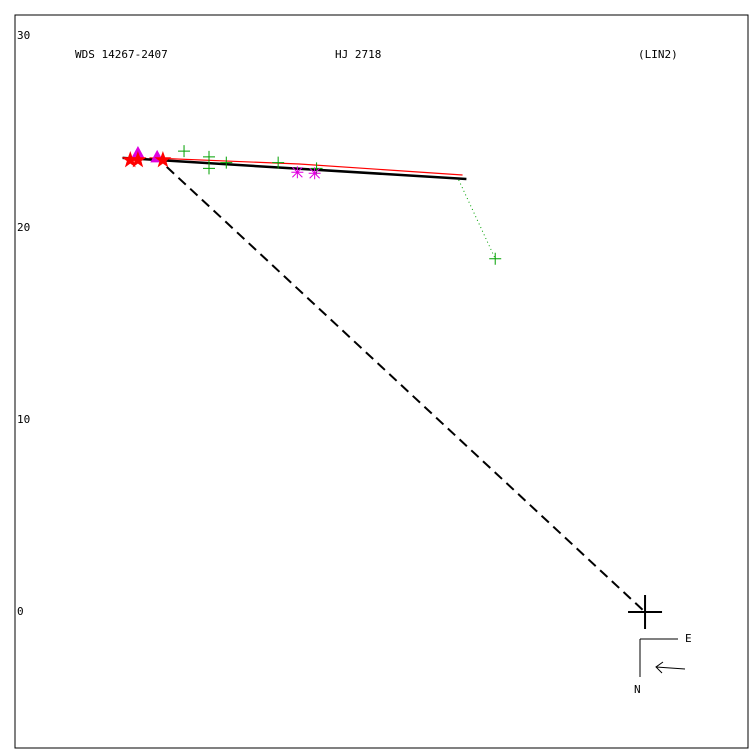 The width and height of the screenshot is (750, 750). I want to click on y-tick-label: 30, so click(23, 35).